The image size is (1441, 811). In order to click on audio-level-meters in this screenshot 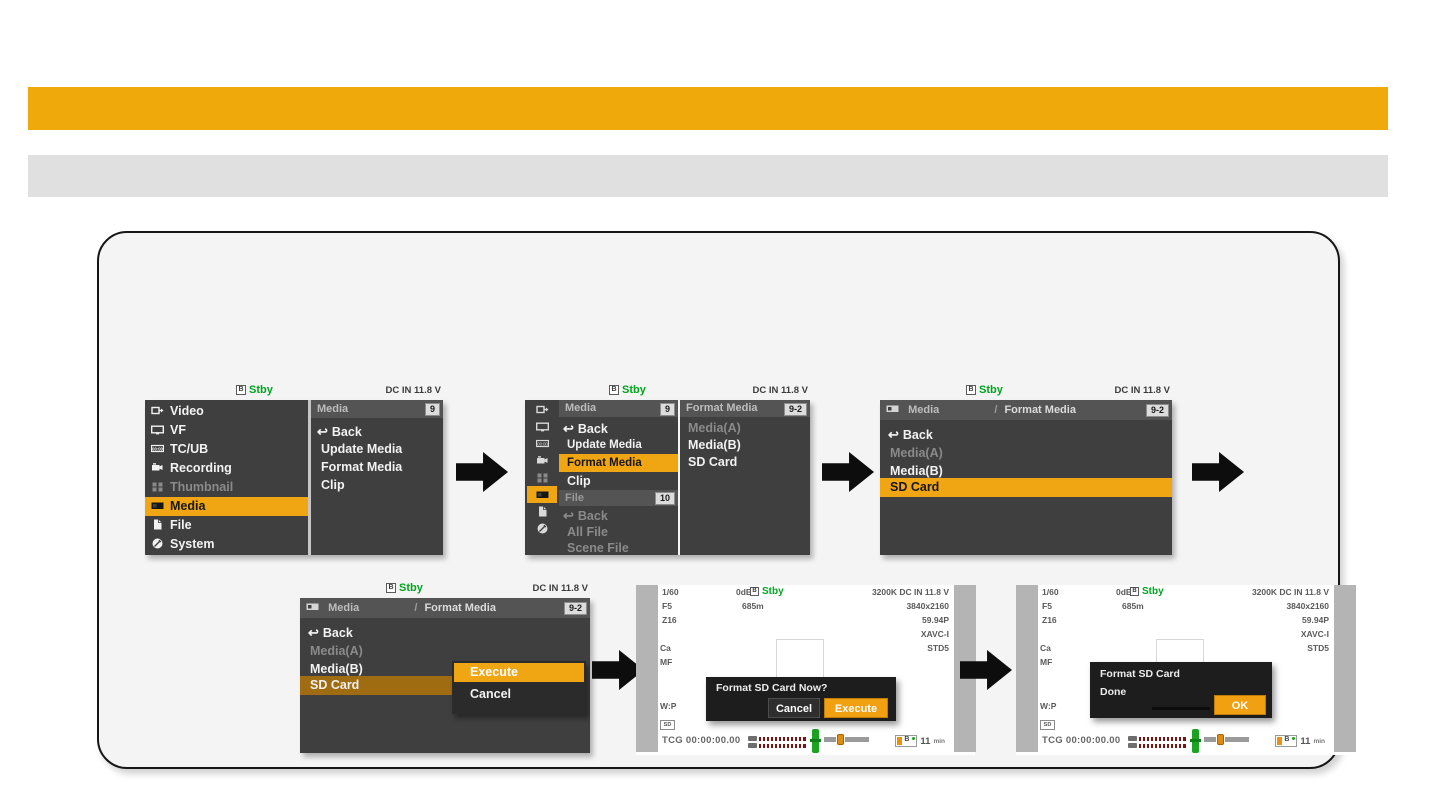, I will do `click(1157, 743)`.